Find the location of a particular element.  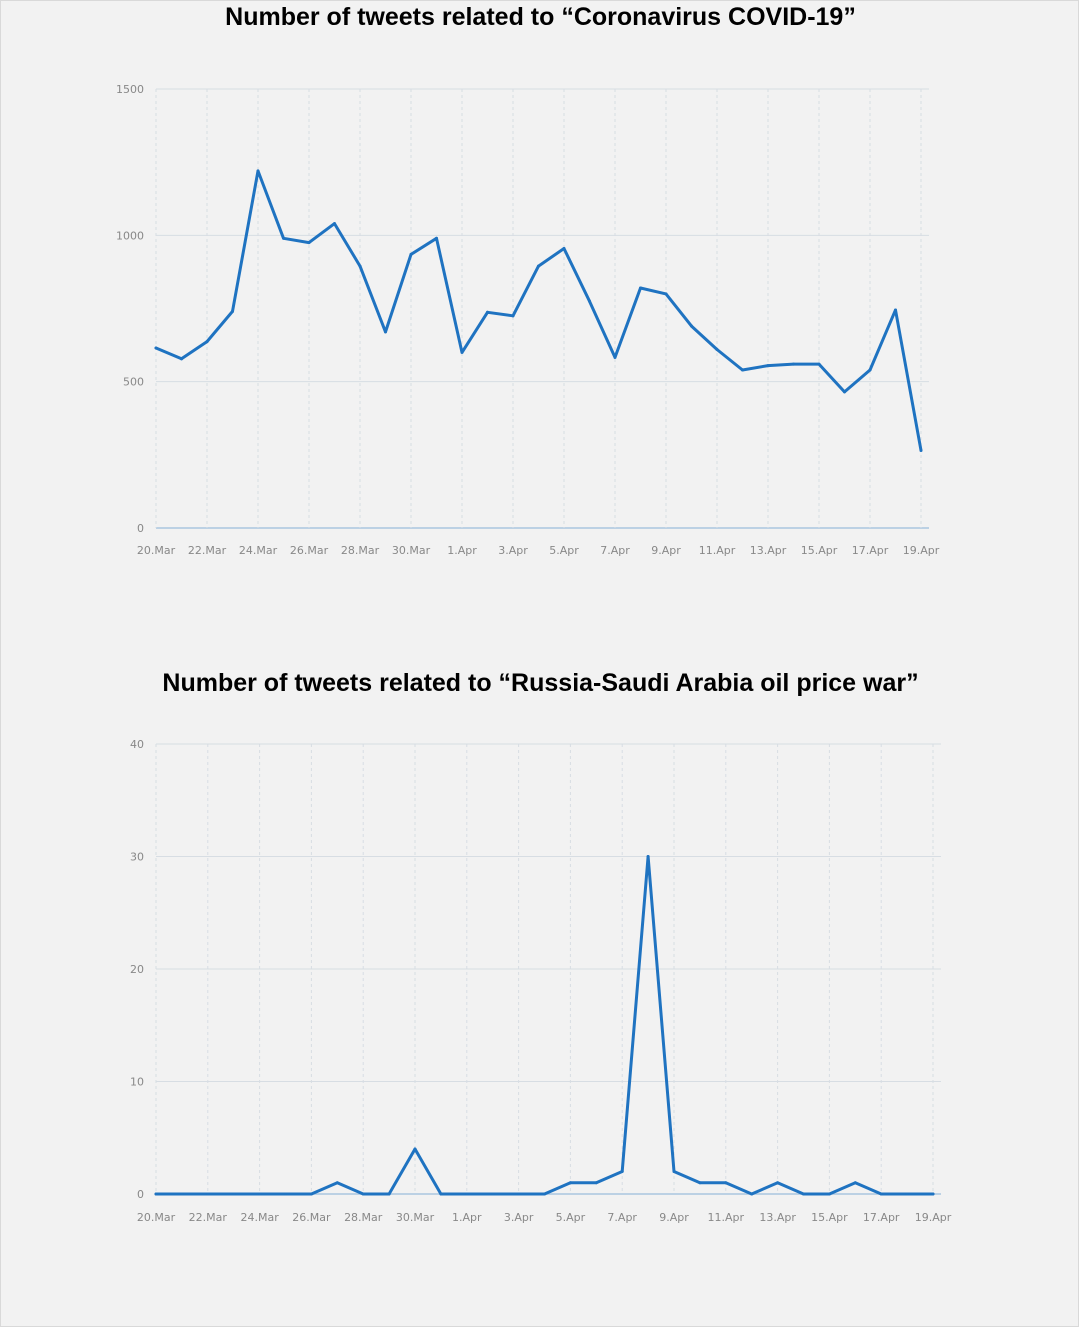

x-tick-label: 20.Mar is located at coordinates (156, 550).